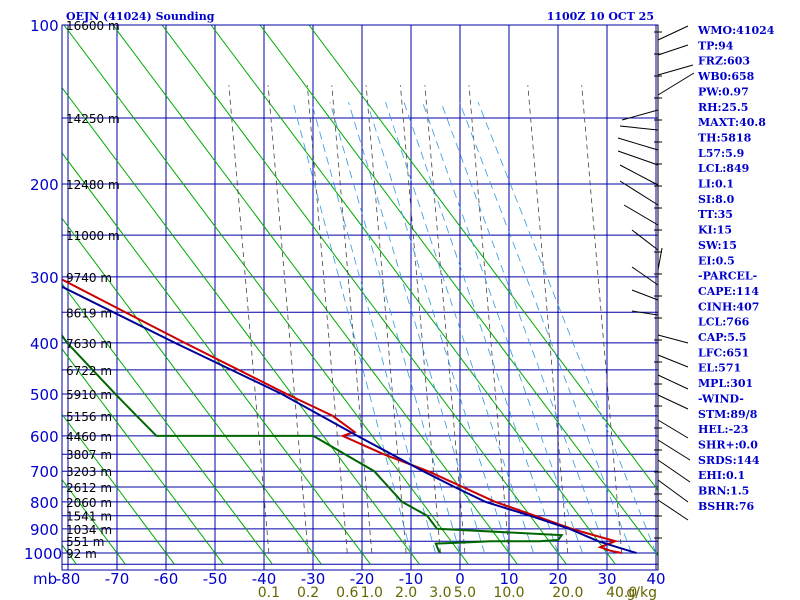  I want to click on temp-tick-40: 40, so click(655, 579).